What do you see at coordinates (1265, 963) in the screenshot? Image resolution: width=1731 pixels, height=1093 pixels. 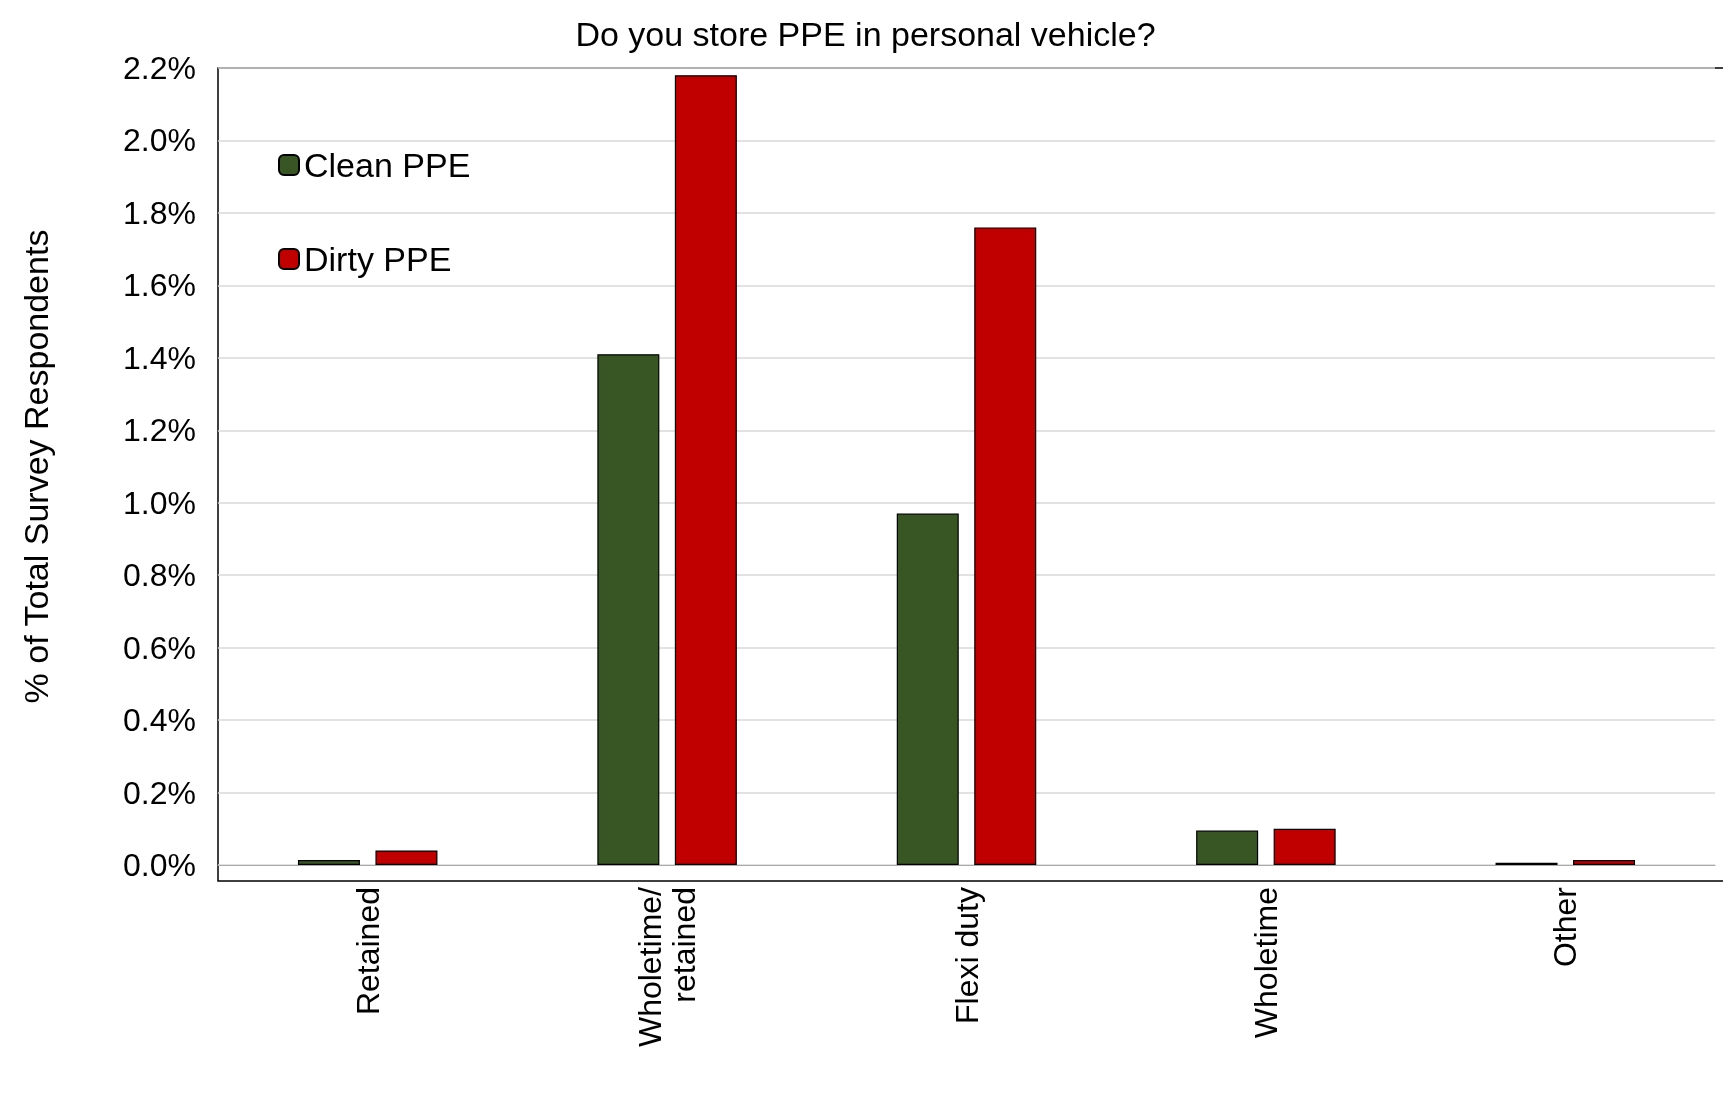 I see `x-tick-label: Wholetime` at bounding box center [1265, 963].